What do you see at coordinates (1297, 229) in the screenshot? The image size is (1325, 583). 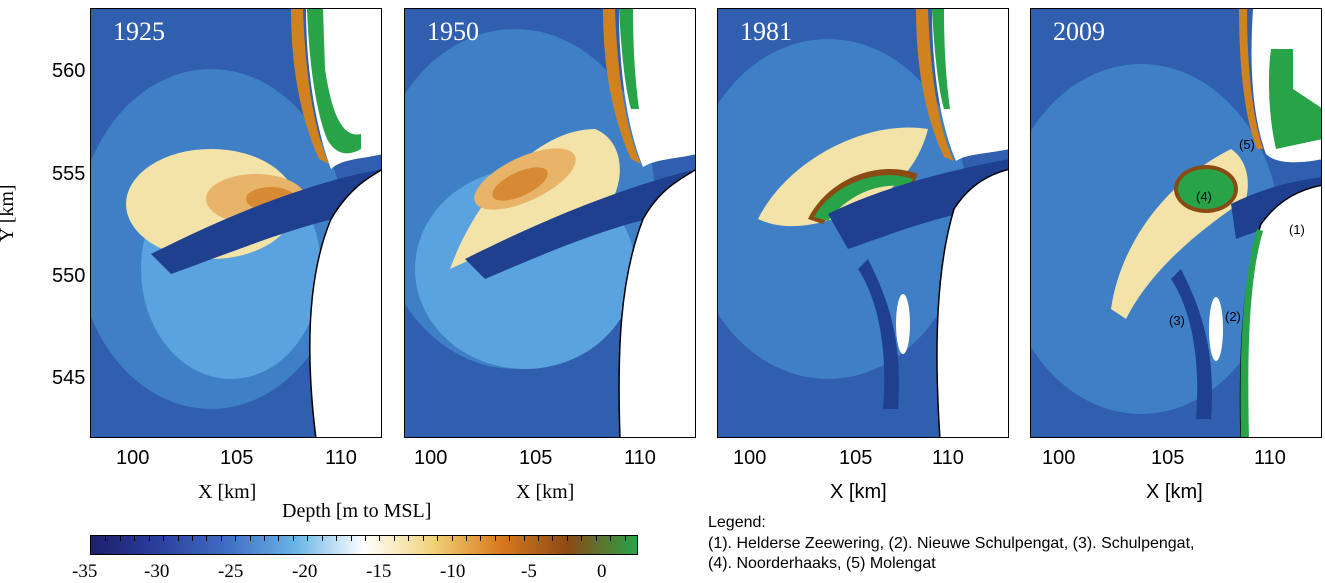 I see `location-label-1: (1)` at bounding box center [1297, 229].